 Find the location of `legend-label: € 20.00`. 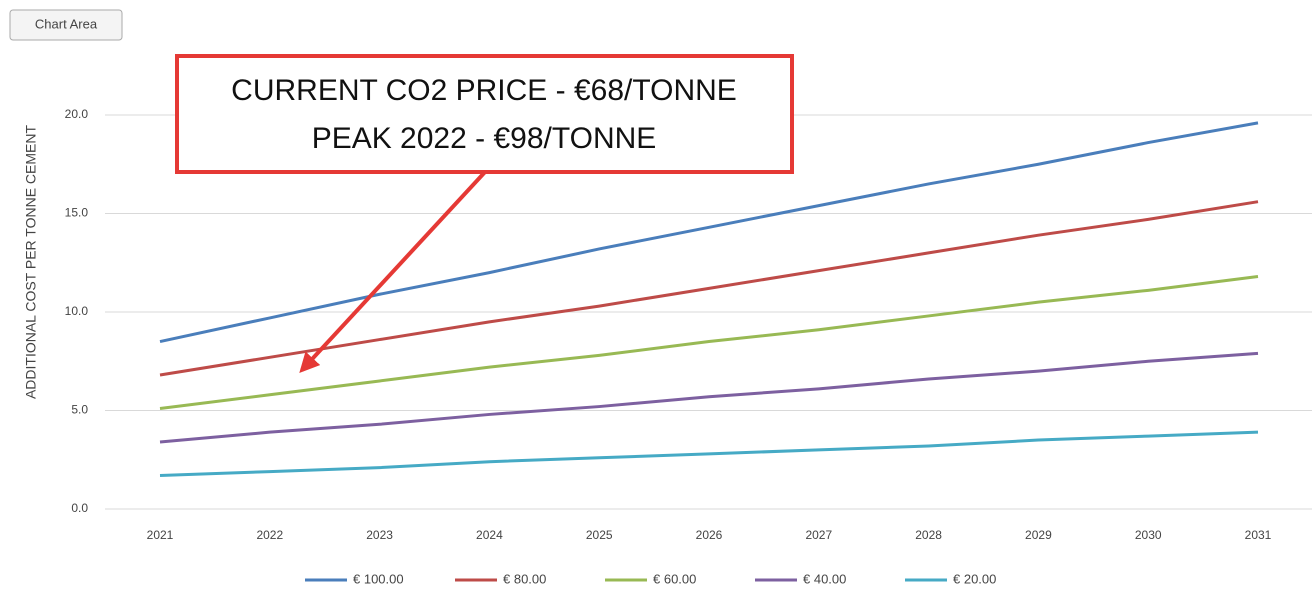

legend-label: € 20.00 is located at coordinates (974, 578).